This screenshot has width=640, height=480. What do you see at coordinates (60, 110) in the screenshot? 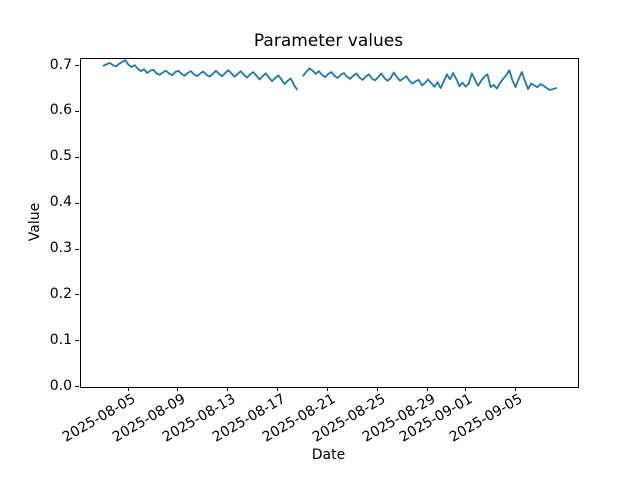
I see `y-tick-label: 0.6` at bounding box center [60, 110].